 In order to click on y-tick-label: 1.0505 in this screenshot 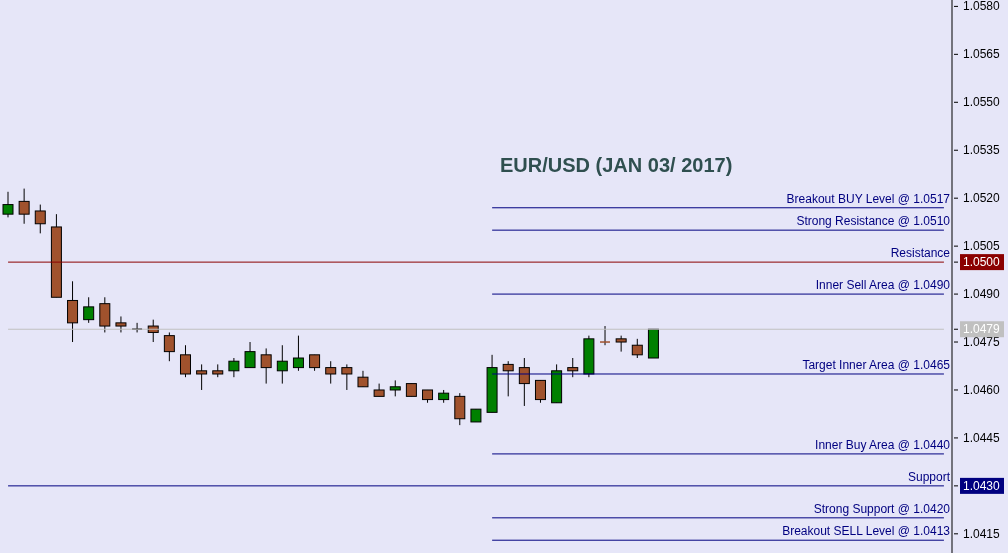, I will do `click(982, 246)`.